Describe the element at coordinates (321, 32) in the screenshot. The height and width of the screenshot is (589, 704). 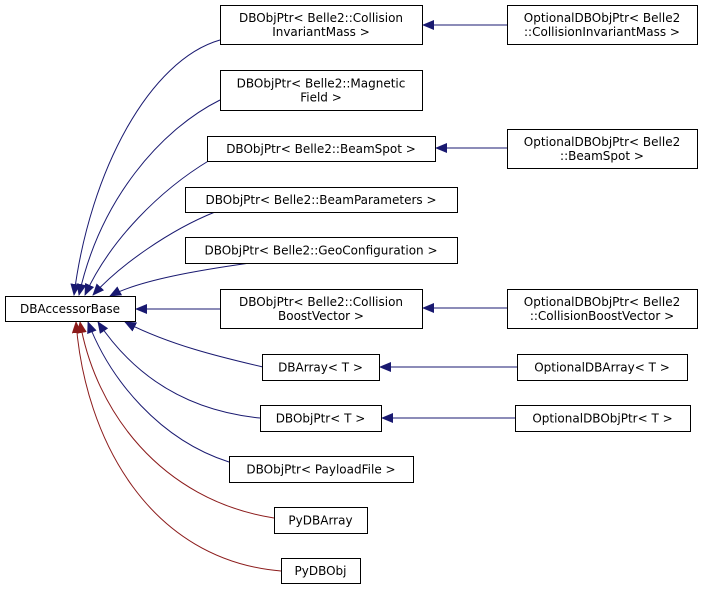
I see `class-label: InvariantMass >` at that location.